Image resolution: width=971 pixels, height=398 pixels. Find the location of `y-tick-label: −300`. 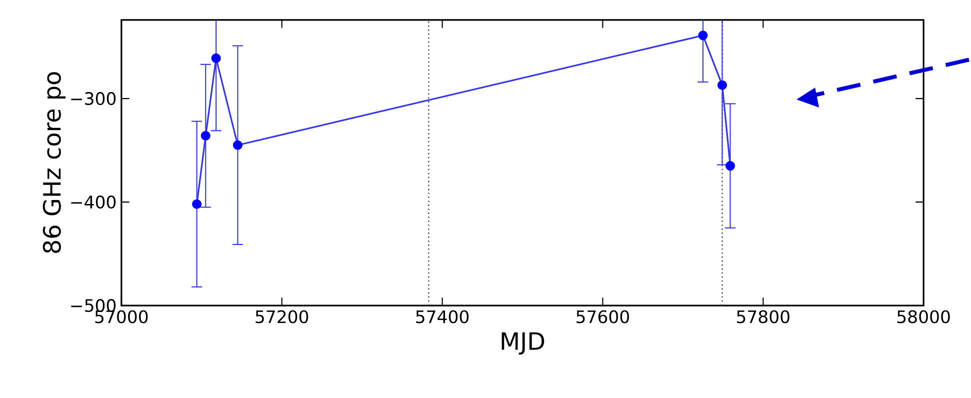

y-tick-label: −300 is located at coordinates (93, 99).